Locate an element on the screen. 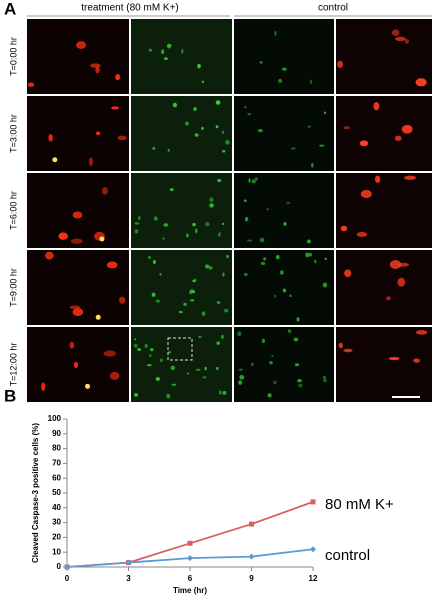  panel-label: B is located at coordinates (10, 395).